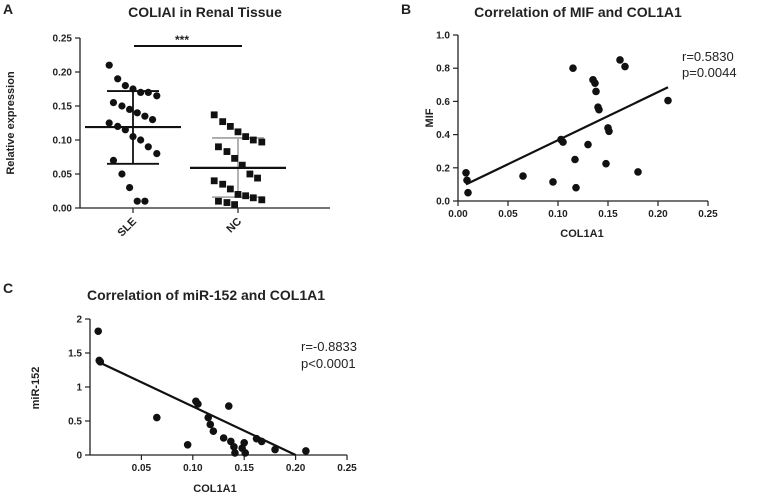 This screenshot has width=765, height=497. I want to click on panel-c-x-axis-label: COL1A1, so click(214, 489).